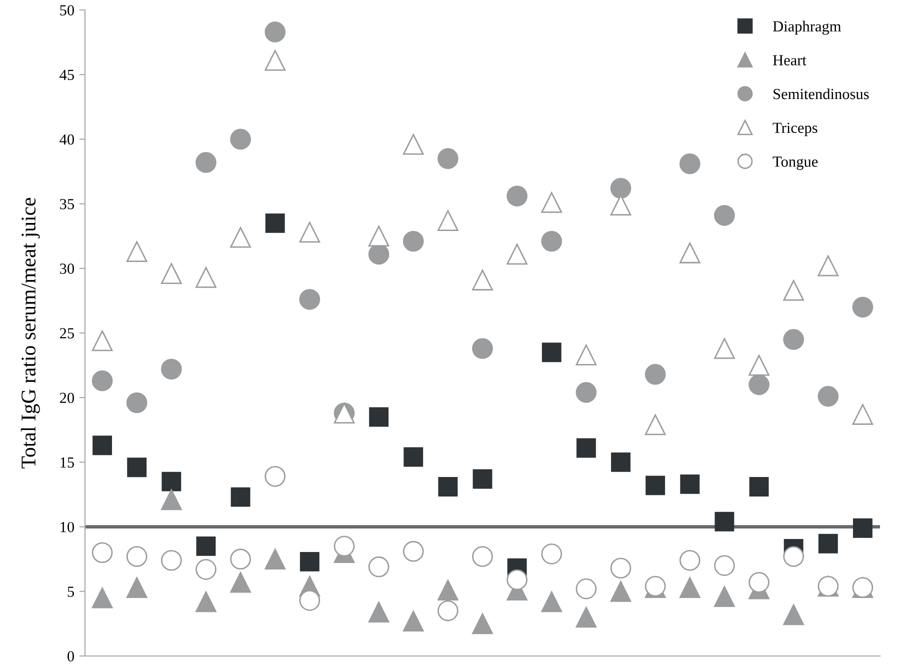  Describe the element at coordinates (821, 94) in the screenshot. I see `legend-label: Semitendinosus` at that location.